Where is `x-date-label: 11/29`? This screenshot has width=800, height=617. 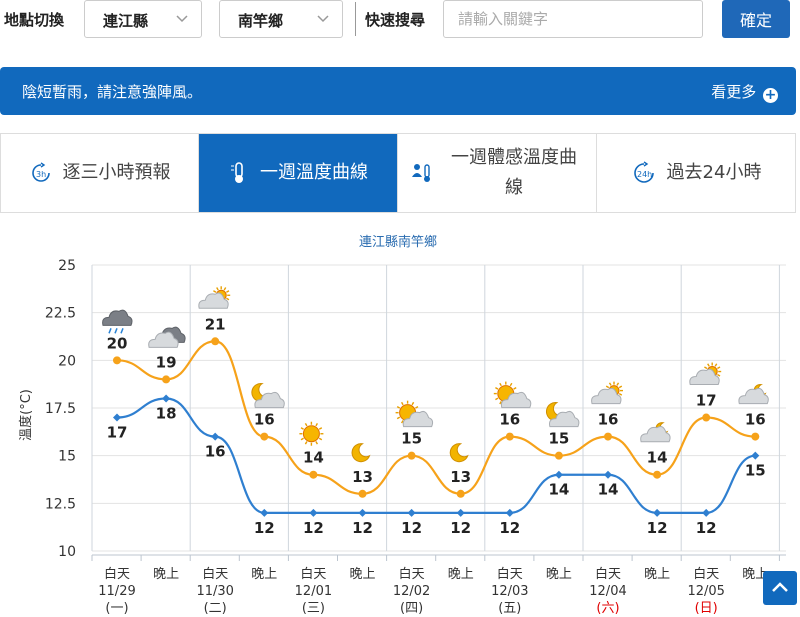 x-date-label: 11/29 is located at coordinates (116, 591).